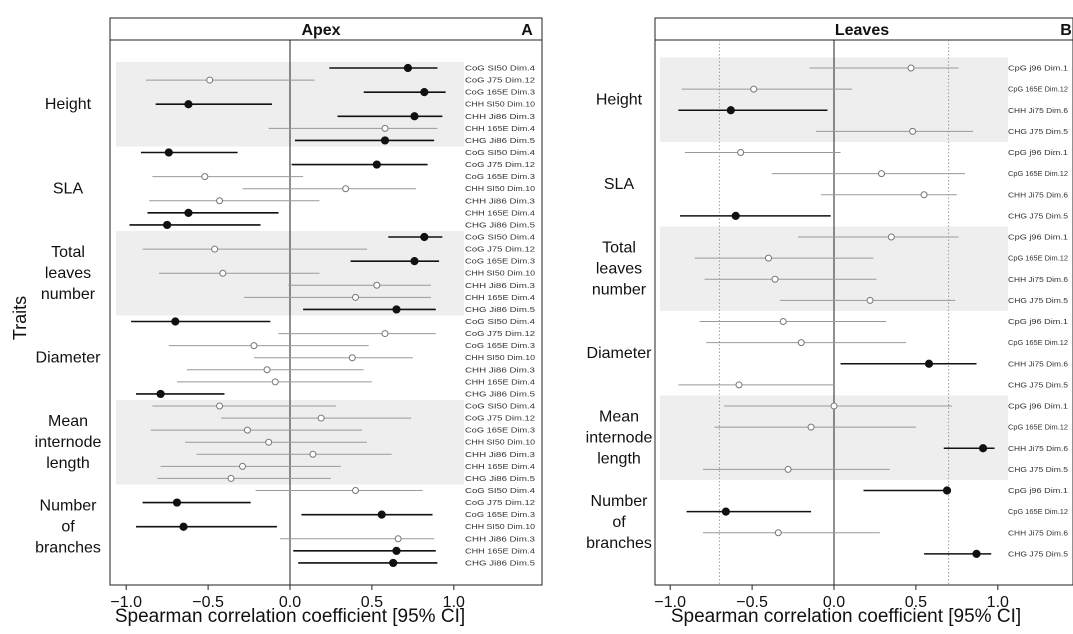 The width and height of the screenshot is (1073, 634). What do you see at coordinates (68, 463) in the screenshot?
I see `trait-label: length` at bounding box center [68, 463].